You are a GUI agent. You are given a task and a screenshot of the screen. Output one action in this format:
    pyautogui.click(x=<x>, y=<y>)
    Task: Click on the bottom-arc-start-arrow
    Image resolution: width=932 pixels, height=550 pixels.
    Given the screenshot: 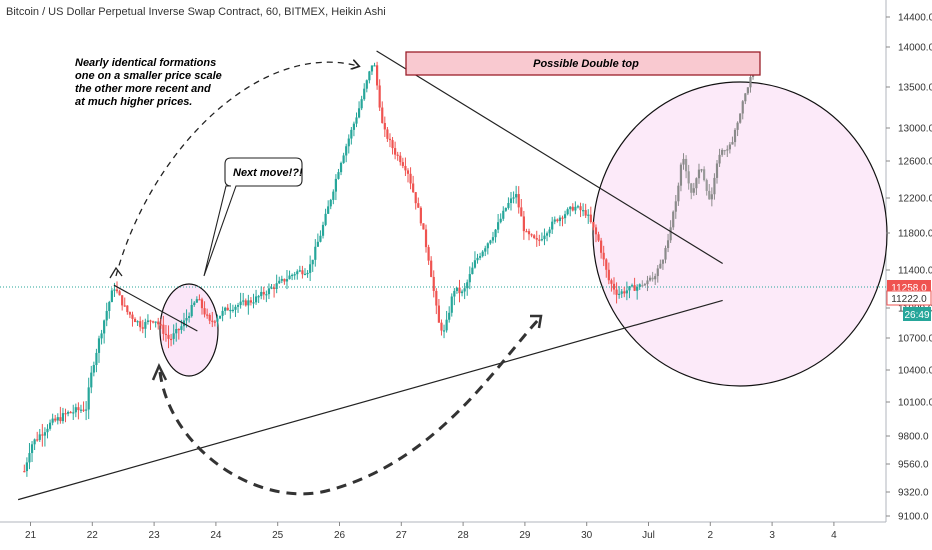 What is the action you would take?
    pyautogui.click(x=159, y=372)
    